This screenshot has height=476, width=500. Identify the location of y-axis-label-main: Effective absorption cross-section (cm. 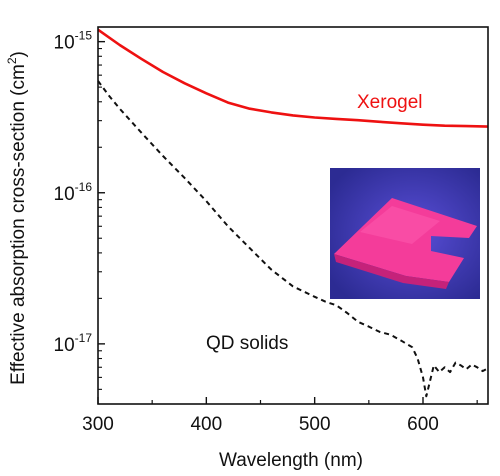
(18, 224).